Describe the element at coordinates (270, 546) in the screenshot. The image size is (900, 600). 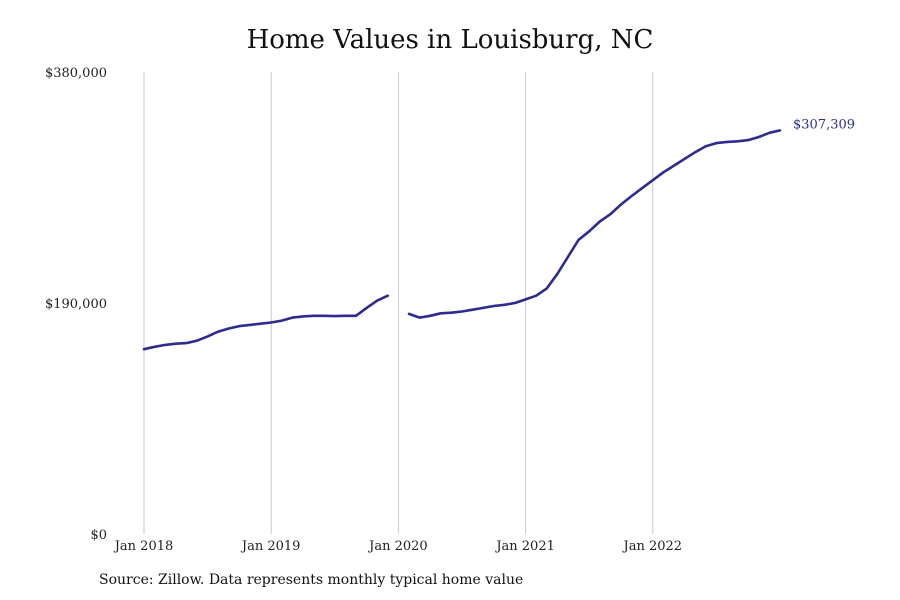
I see `x-tick-label: Jan 2019` at that location.